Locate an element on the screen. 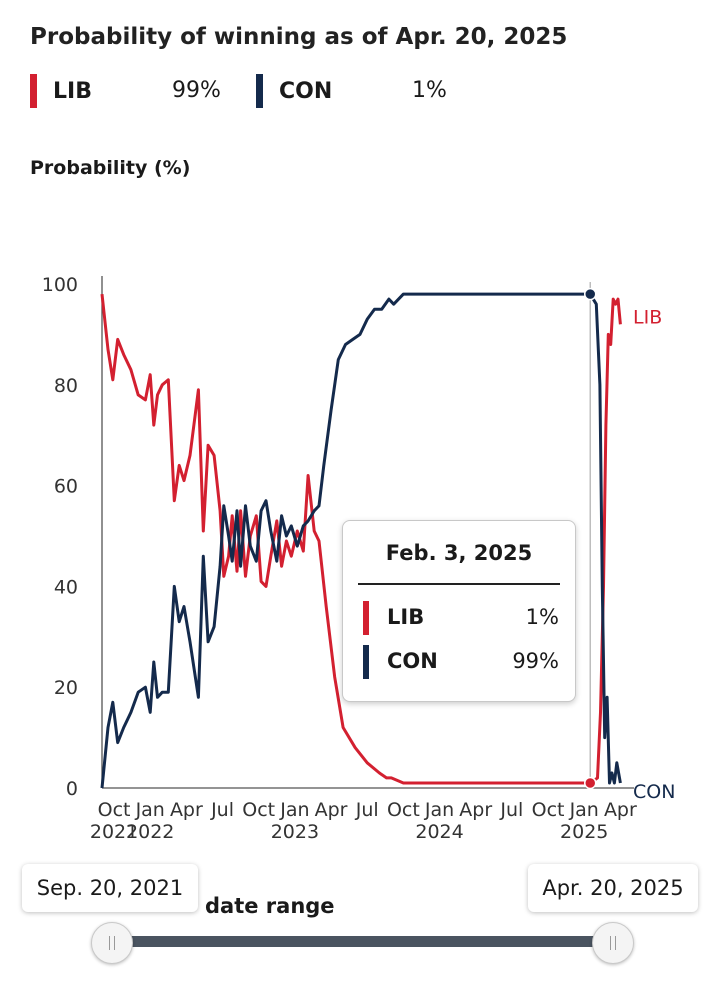 The width and height of the screenshot is (708, 1000). x-tick-label-2: Apr is located at coordinates (186, 810).